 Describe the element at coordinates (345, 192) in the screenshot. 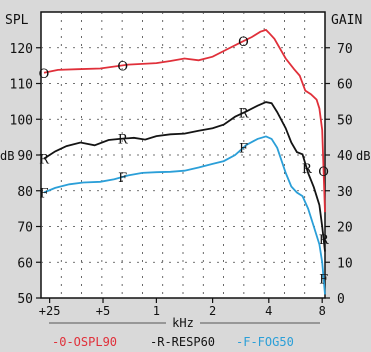

I see `right-tick-label: 30` at that location.